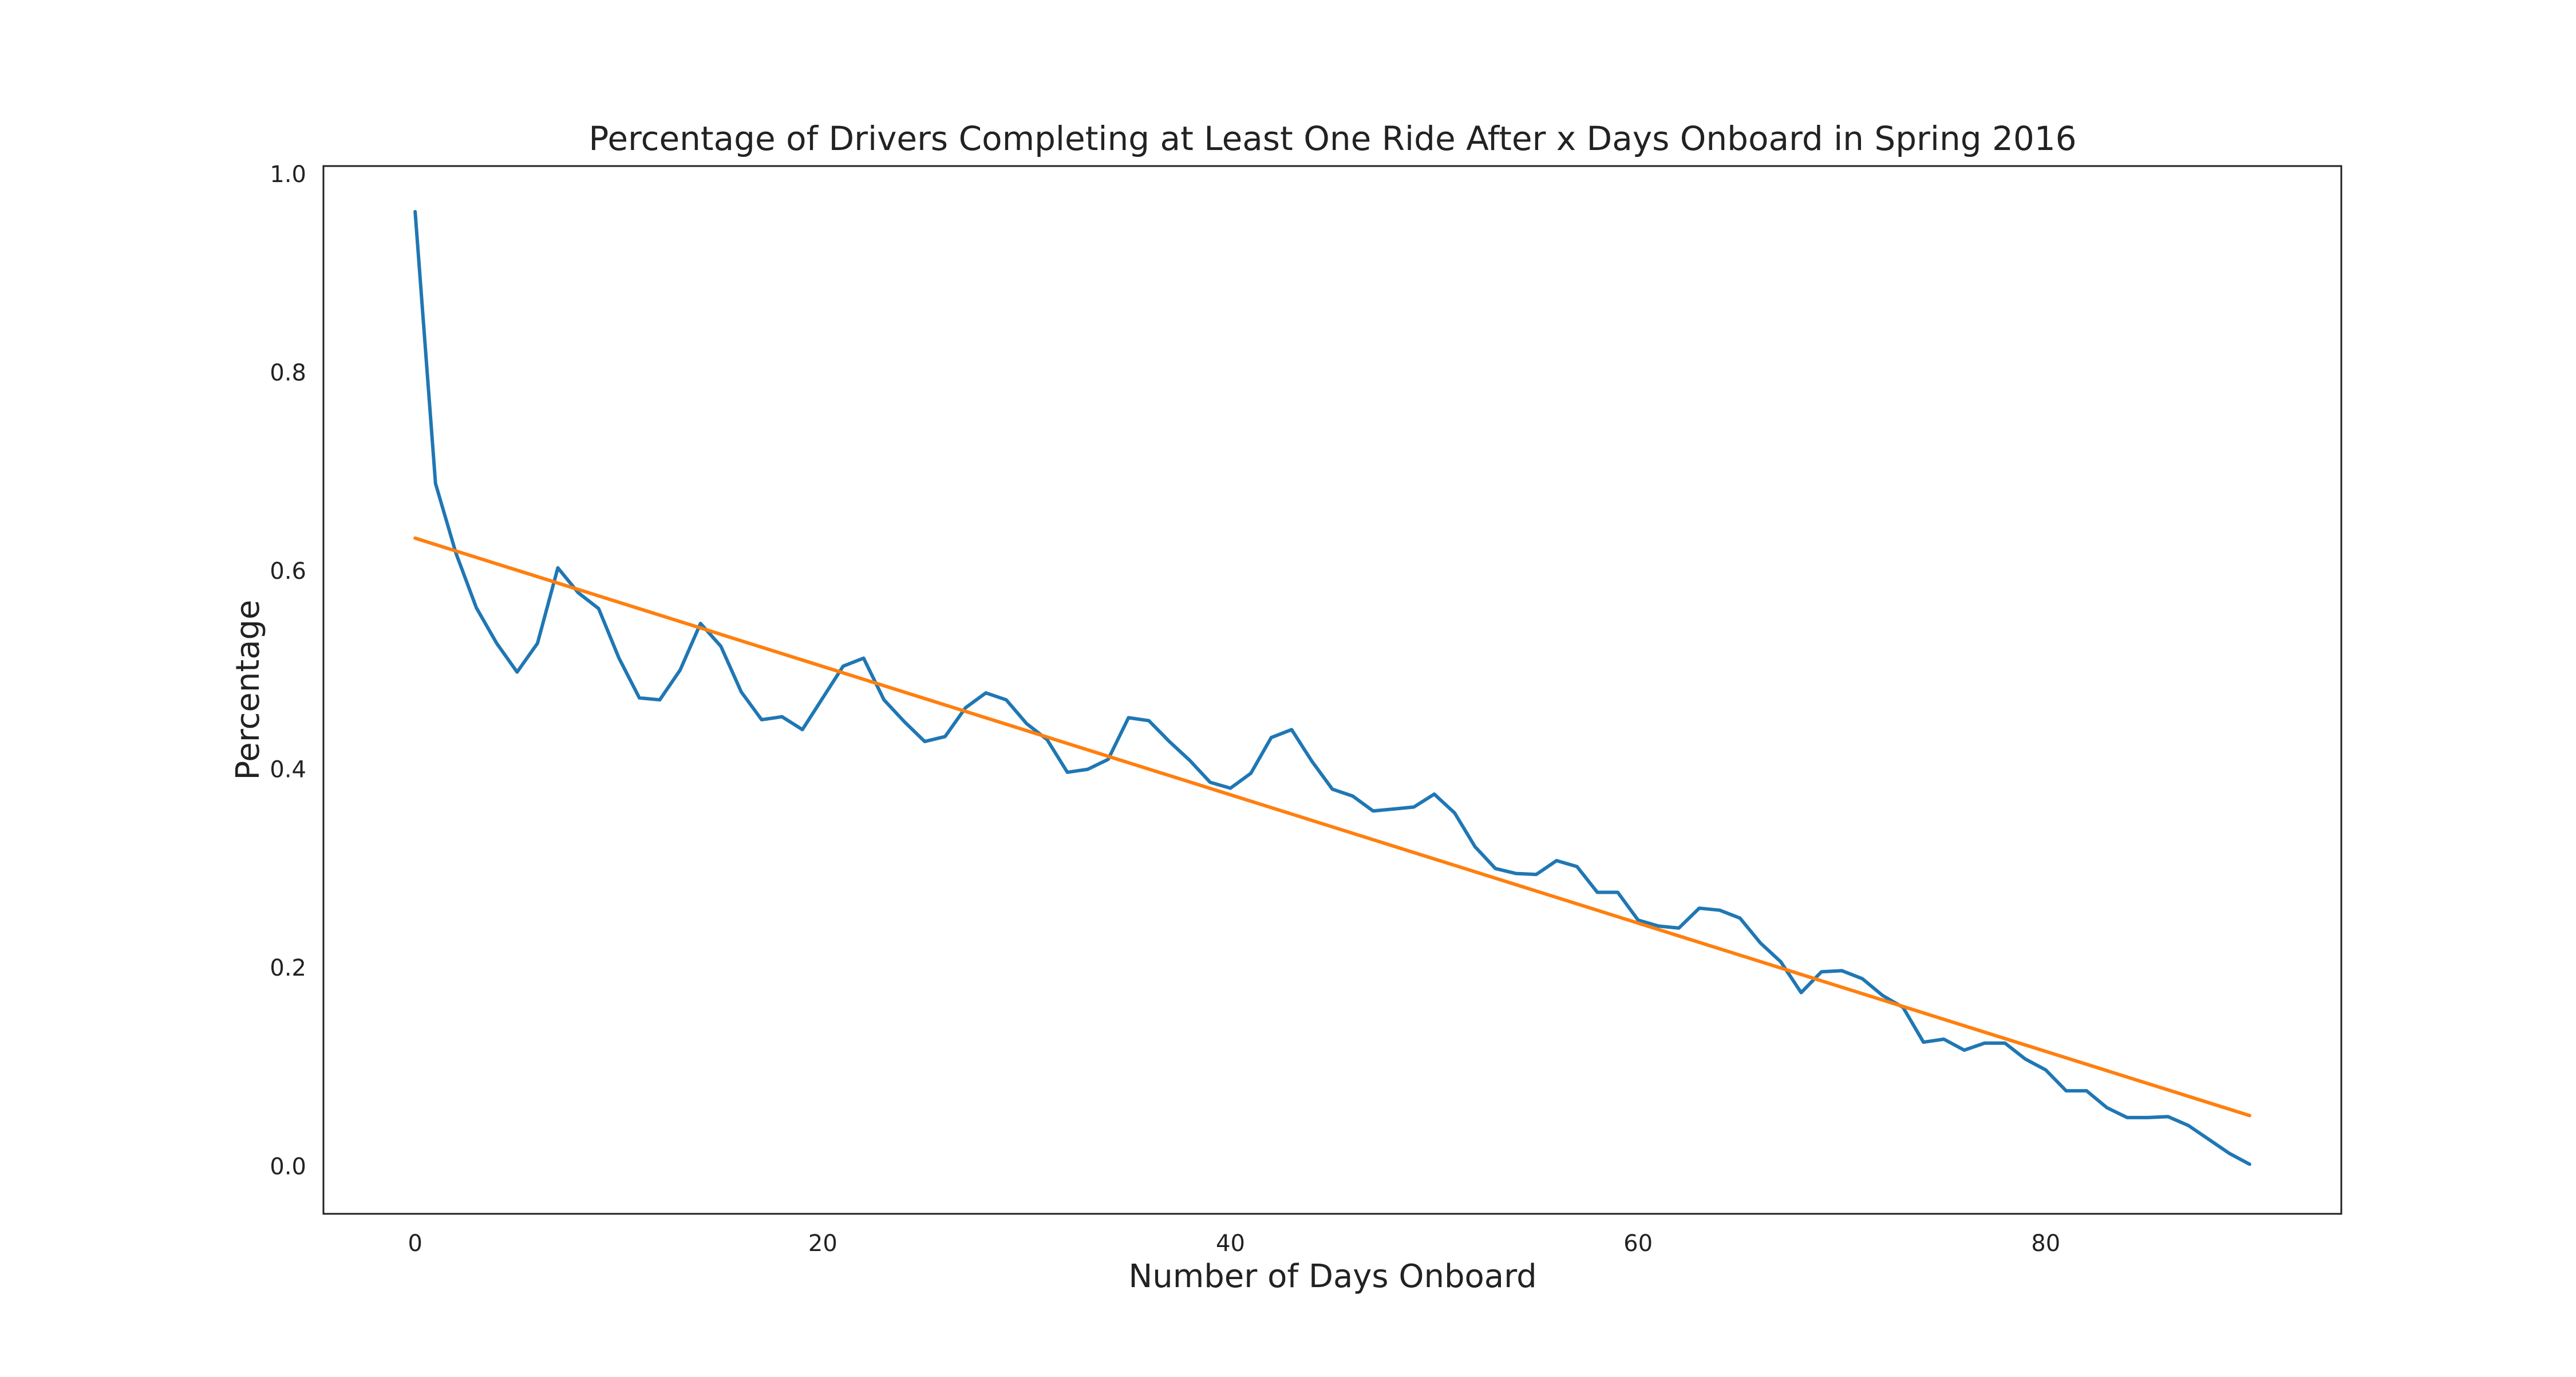 Image resolution: width=2576 pixels, height=1377 pixels. I want to click on y-tick-label: 0.2, so click(288, 968).